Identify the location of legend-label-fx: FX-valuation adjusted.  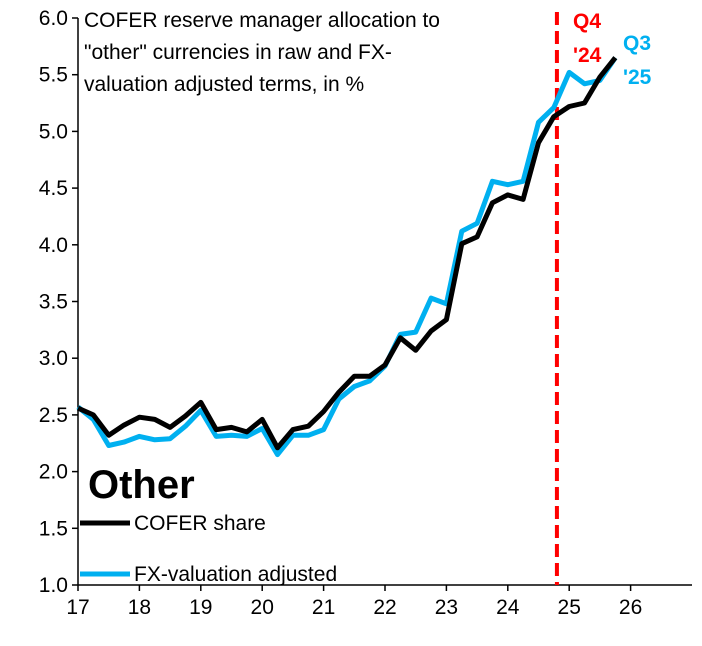
(235, 574).